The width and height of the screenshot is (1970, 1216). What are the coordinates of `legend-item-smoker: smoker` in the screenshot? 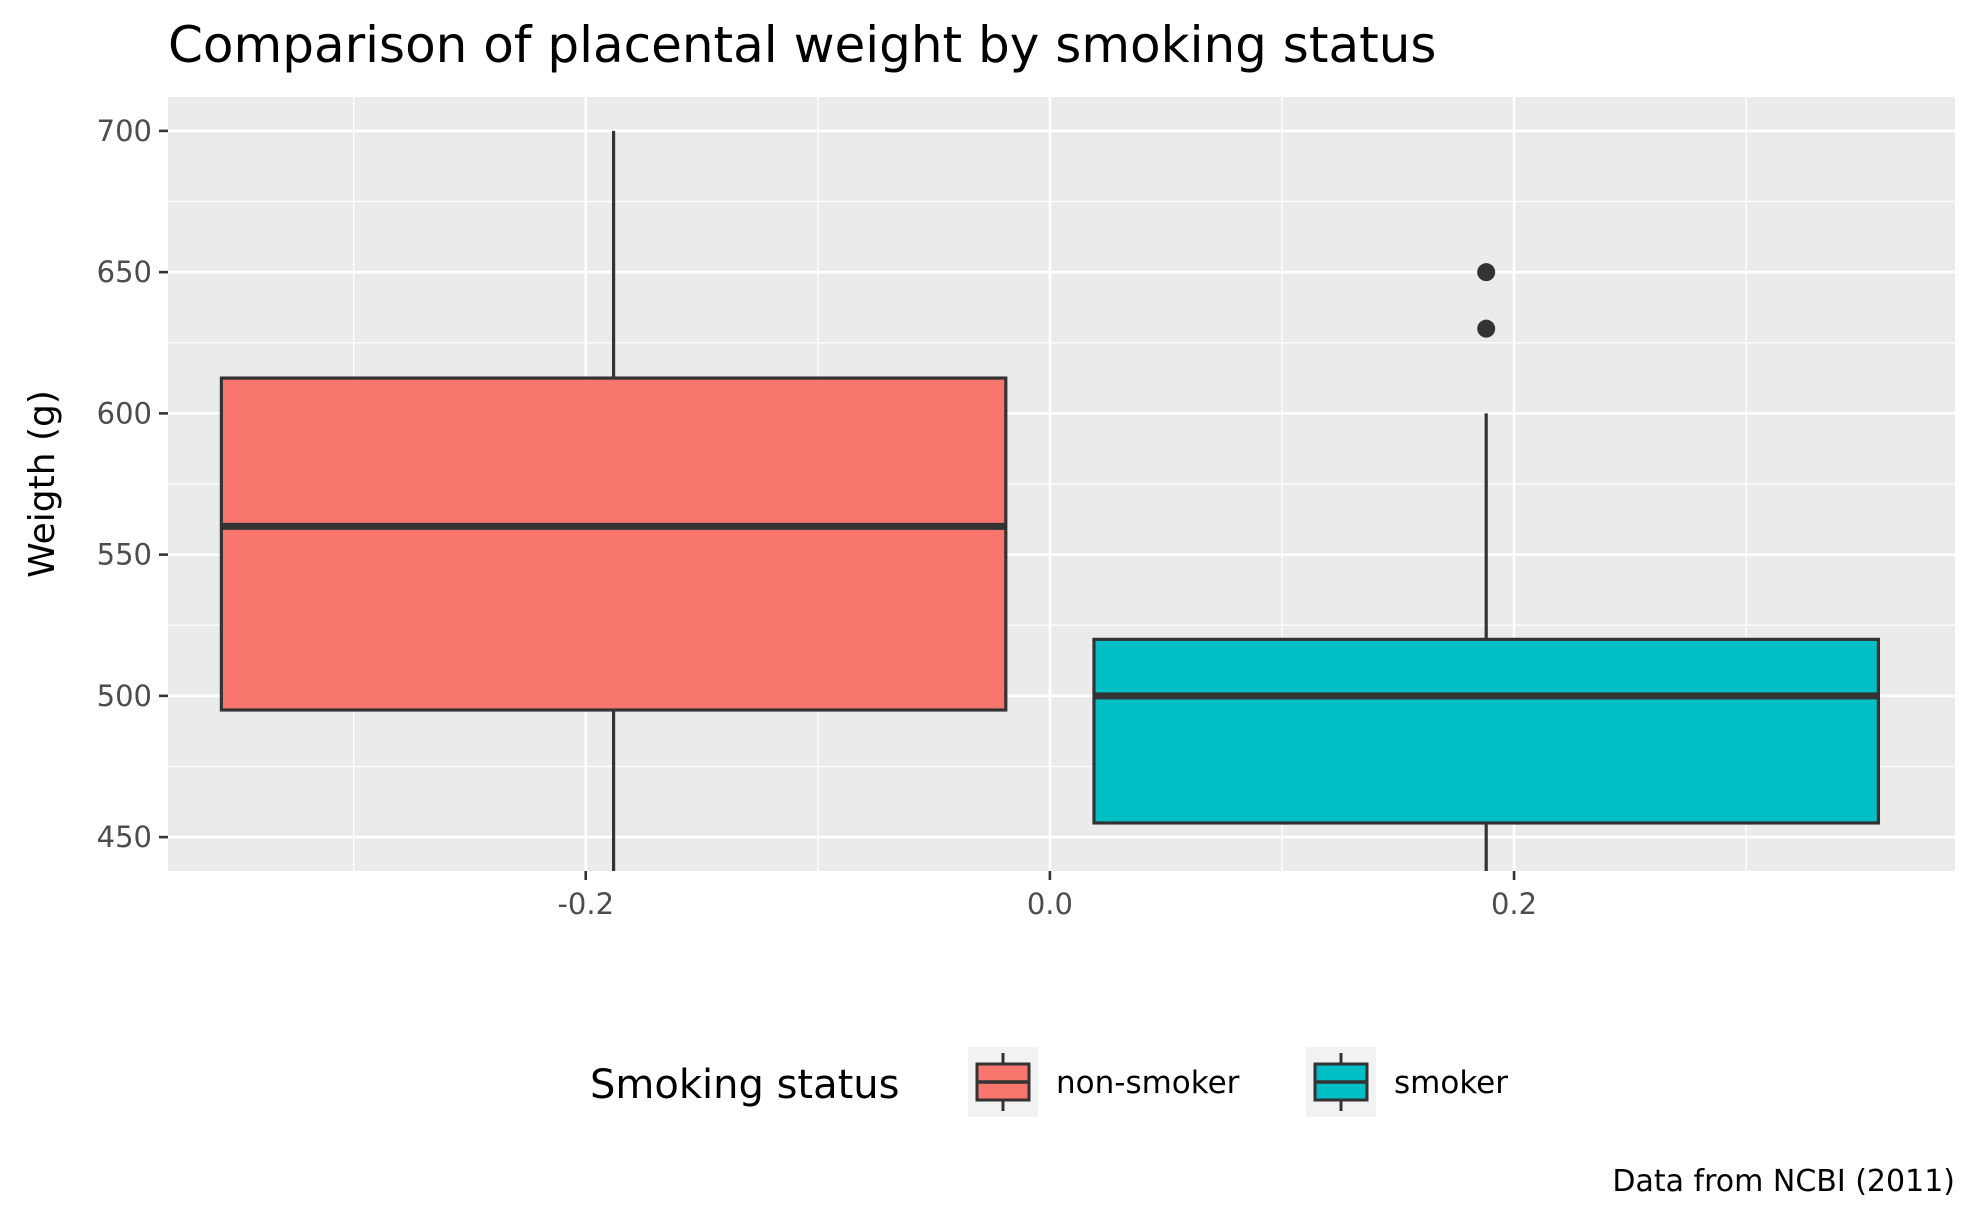 It's located at (1407, 1082).